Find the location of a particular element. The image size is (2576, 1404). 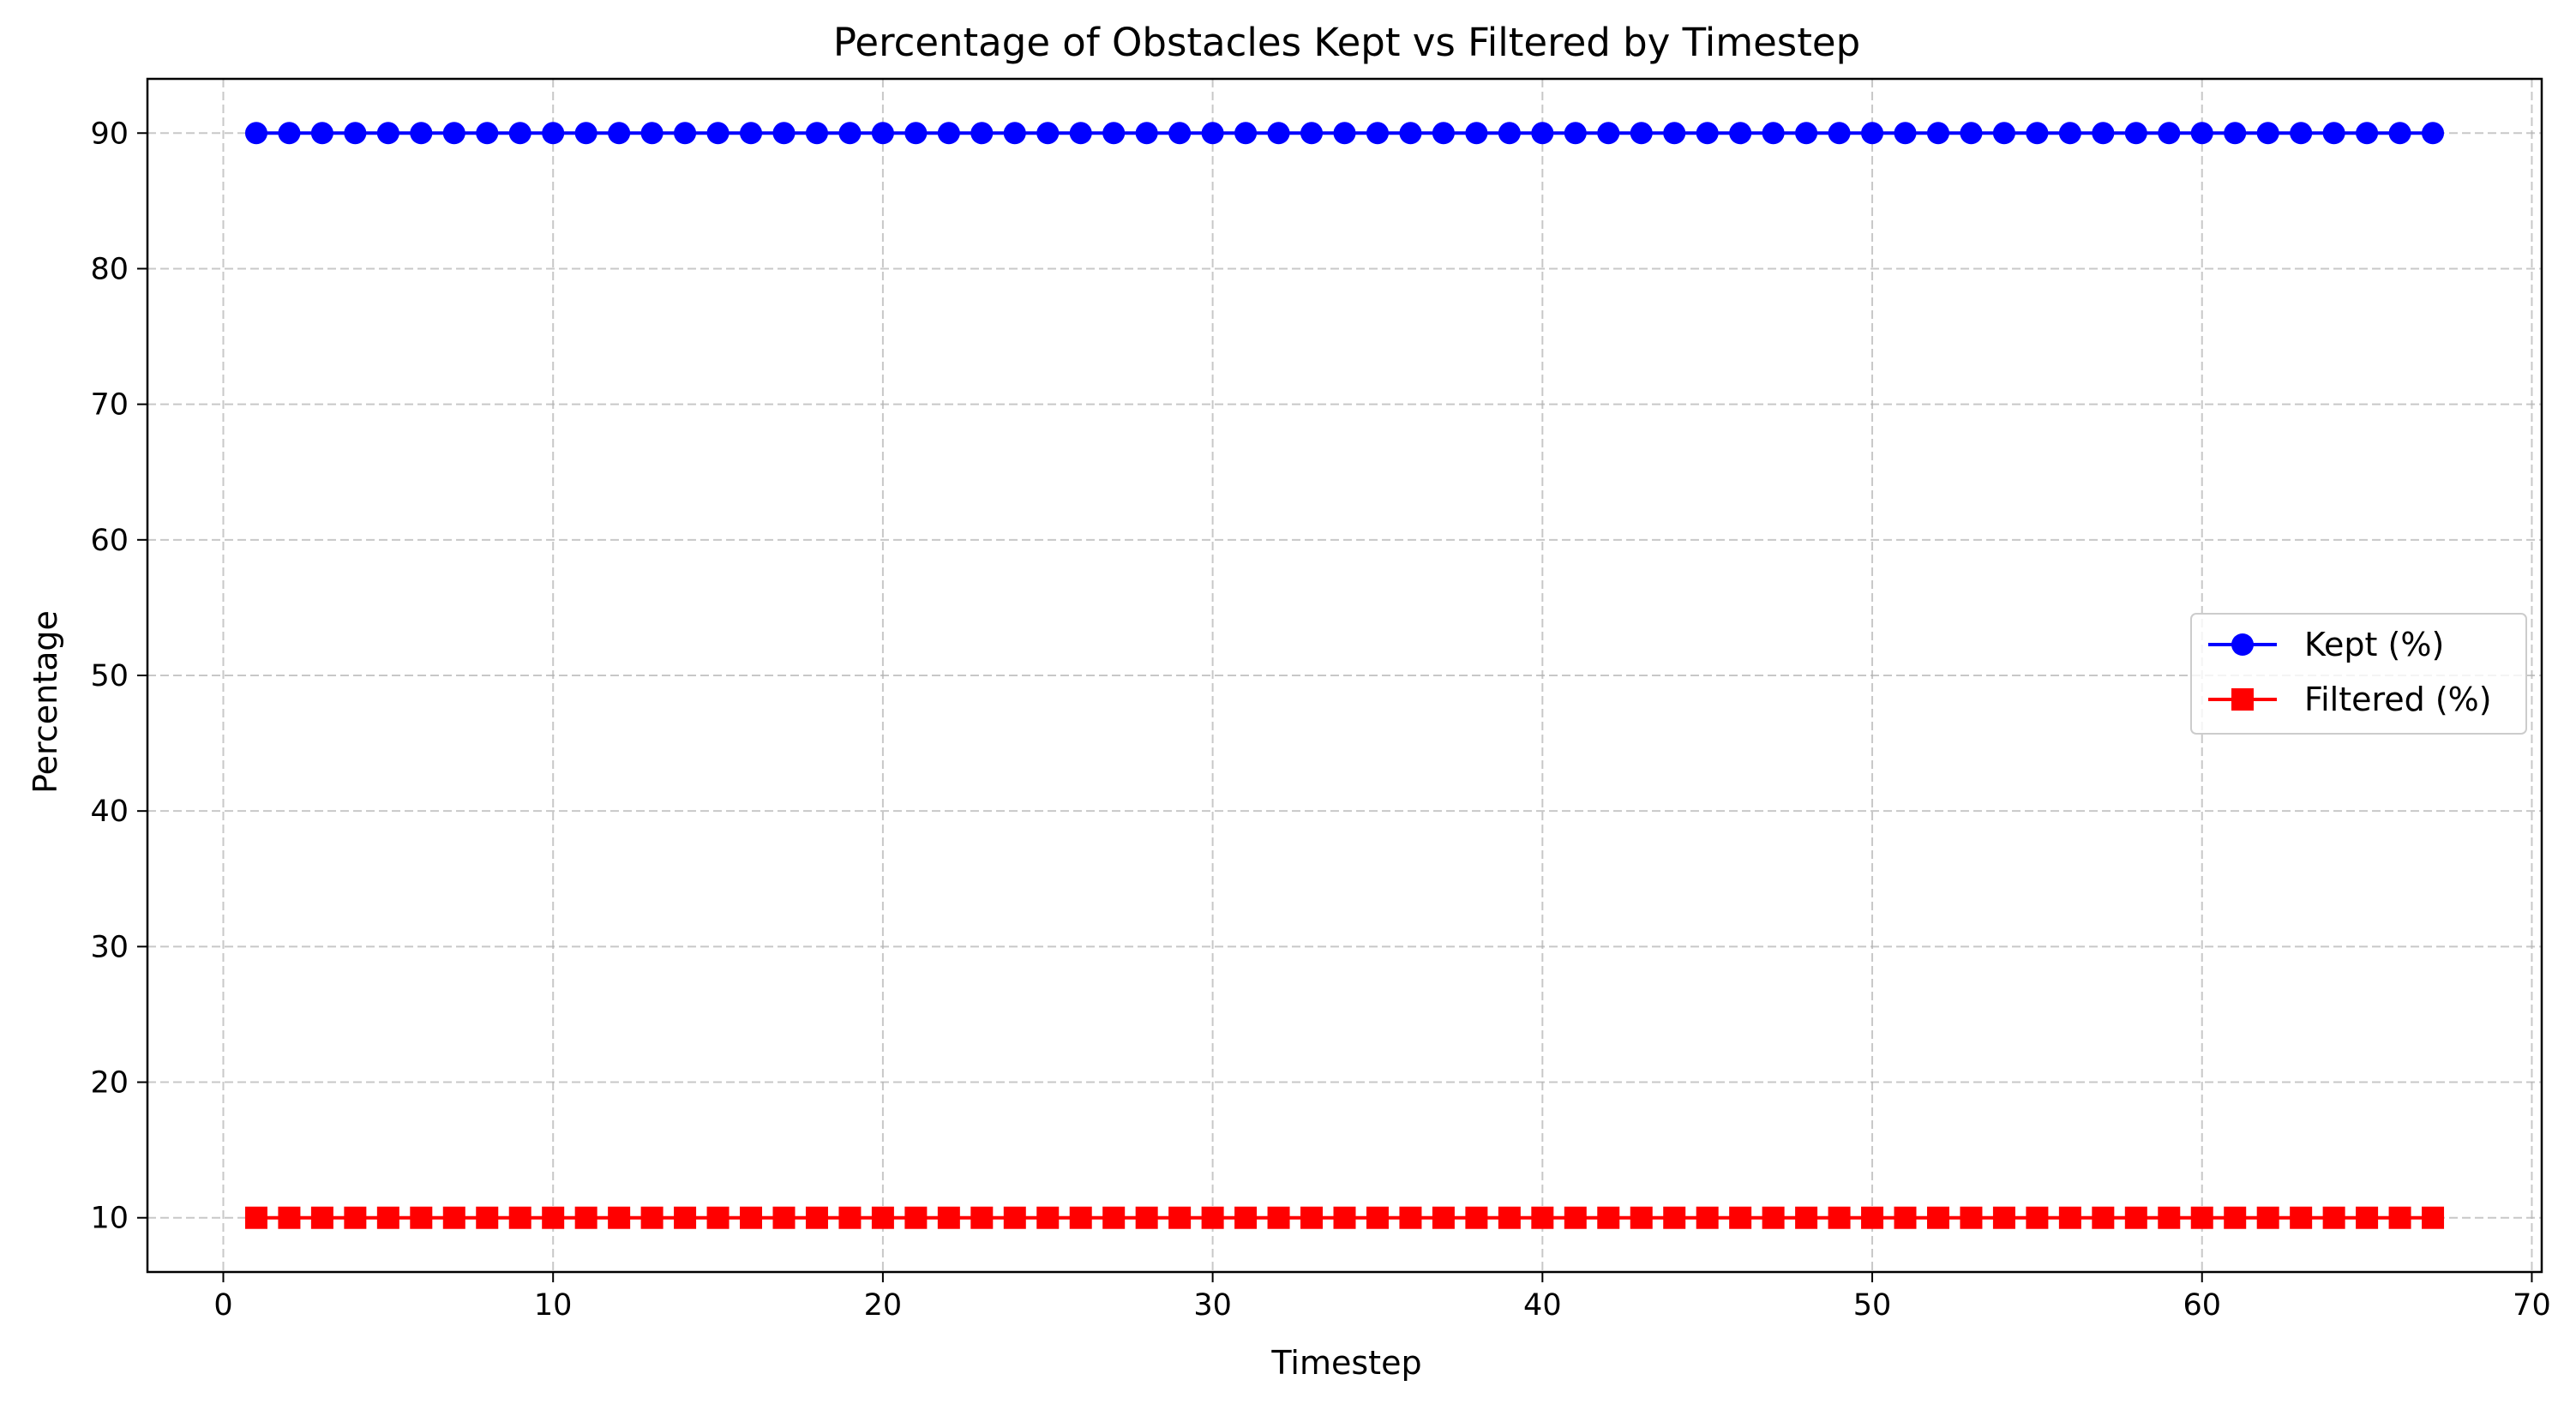

legend-label: Kept (%) is located at coordinates (2374, 644).